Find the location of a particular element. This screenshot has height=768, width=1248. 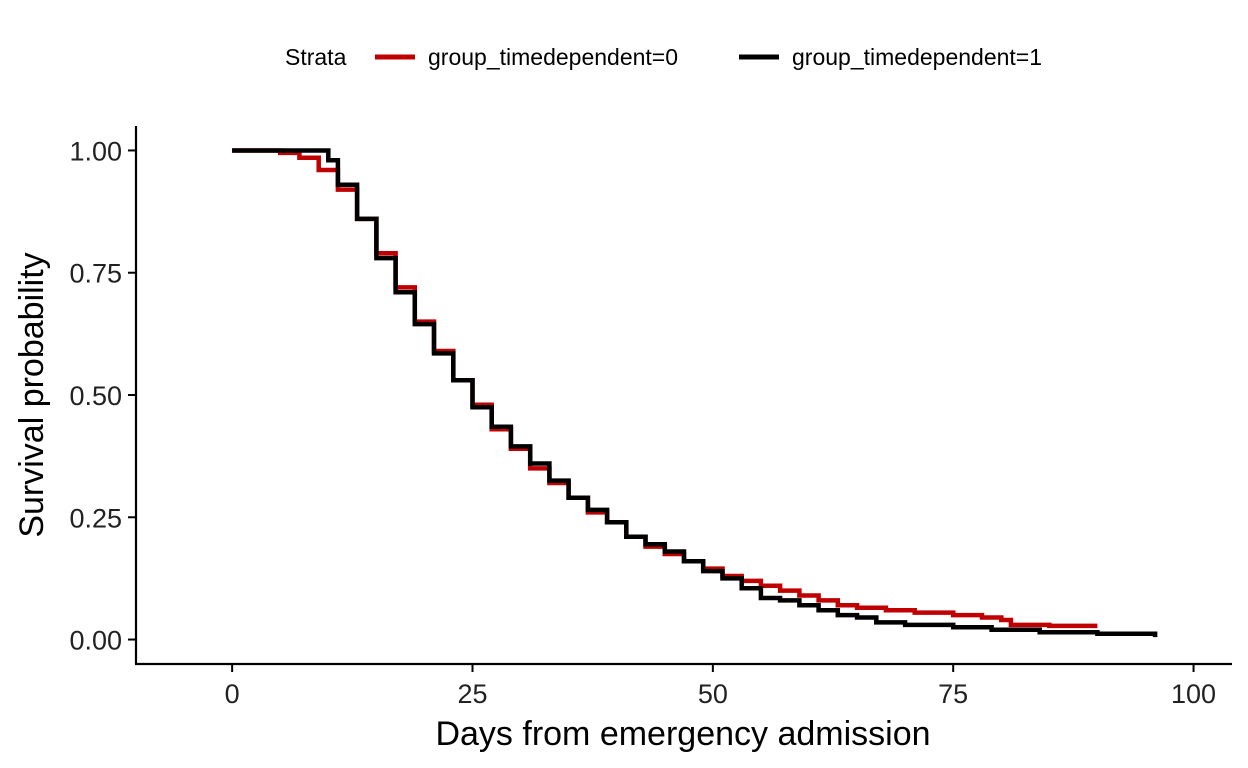

y-tick-label: 0.75 is located at coordinates (95, 274).